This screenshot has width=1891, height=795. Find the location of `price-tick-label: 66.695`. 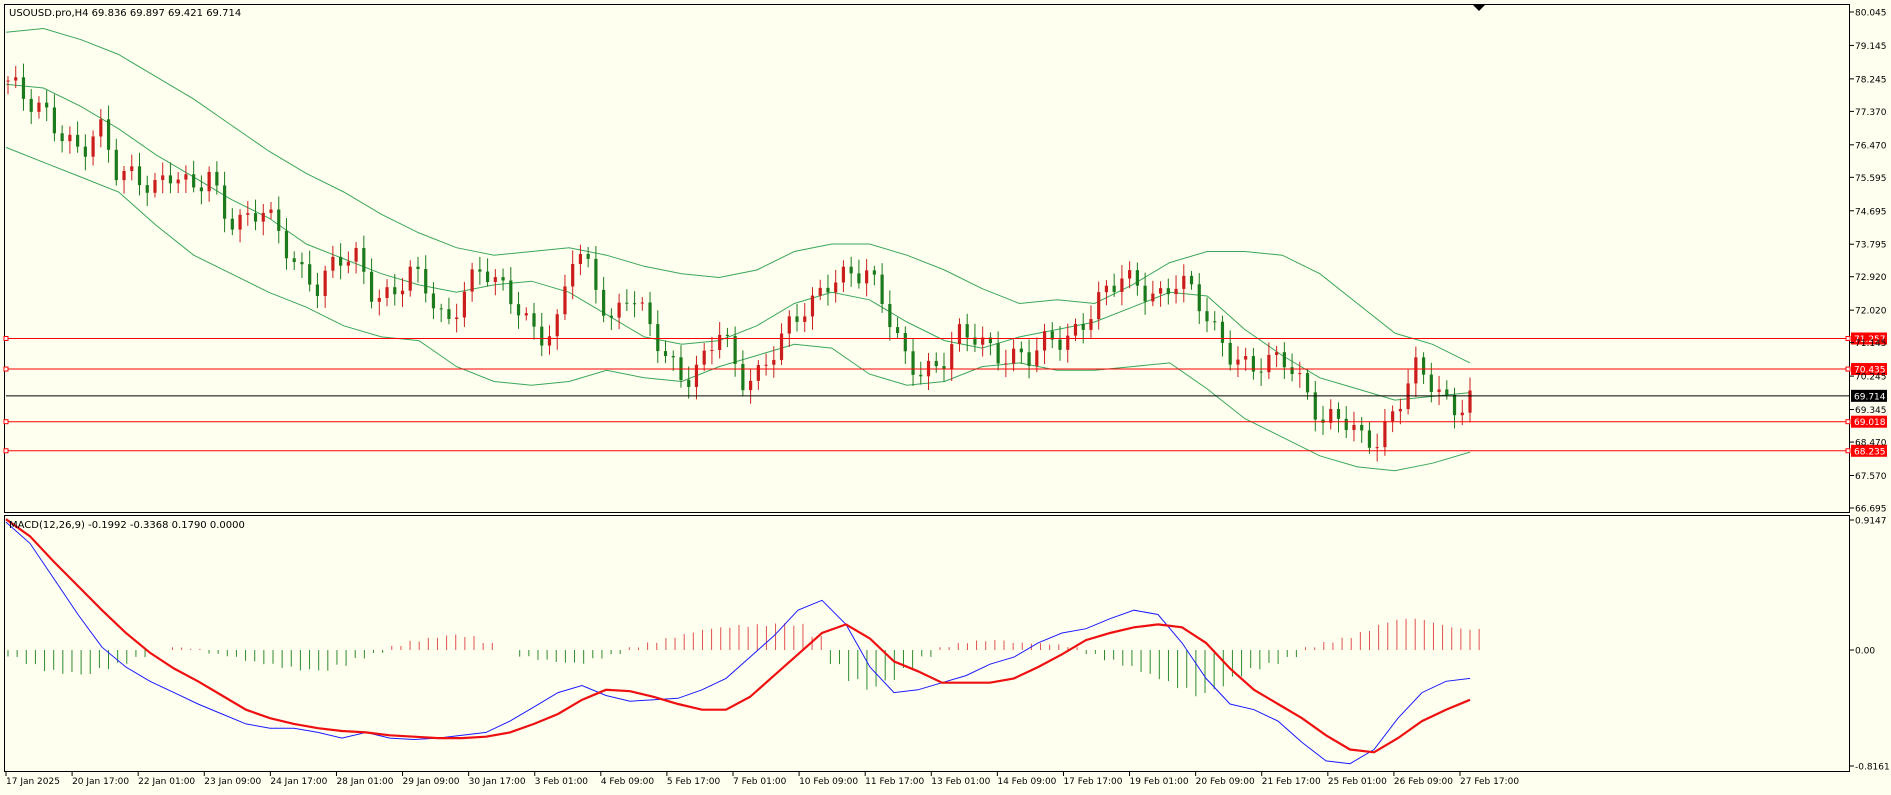

price-tick-label: 66.695 is located at coordinates (1871, 510).